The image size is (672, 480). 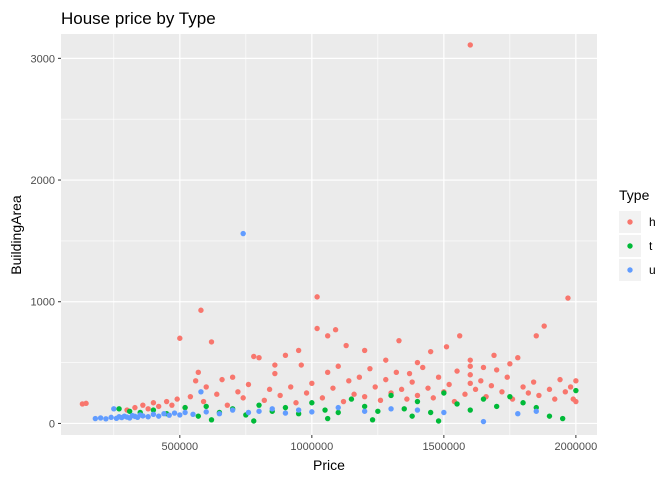 What do you see at coordinates (651, 246) in the screenshot?
I see `legend-label-t: t` at bounding box center [651, 246].